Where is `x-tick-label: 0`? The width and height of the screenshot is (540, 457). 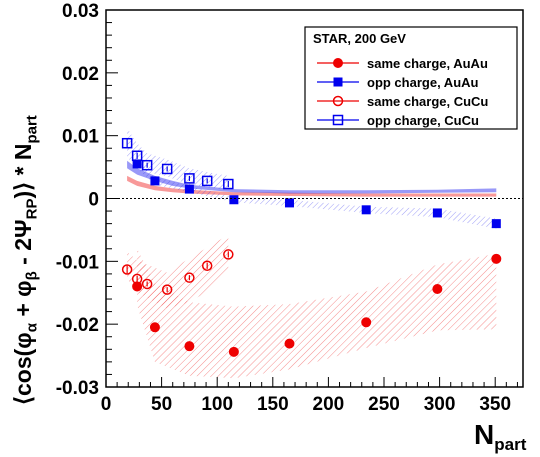
x-tick-label: 0 is located at coordinates (106, 404).